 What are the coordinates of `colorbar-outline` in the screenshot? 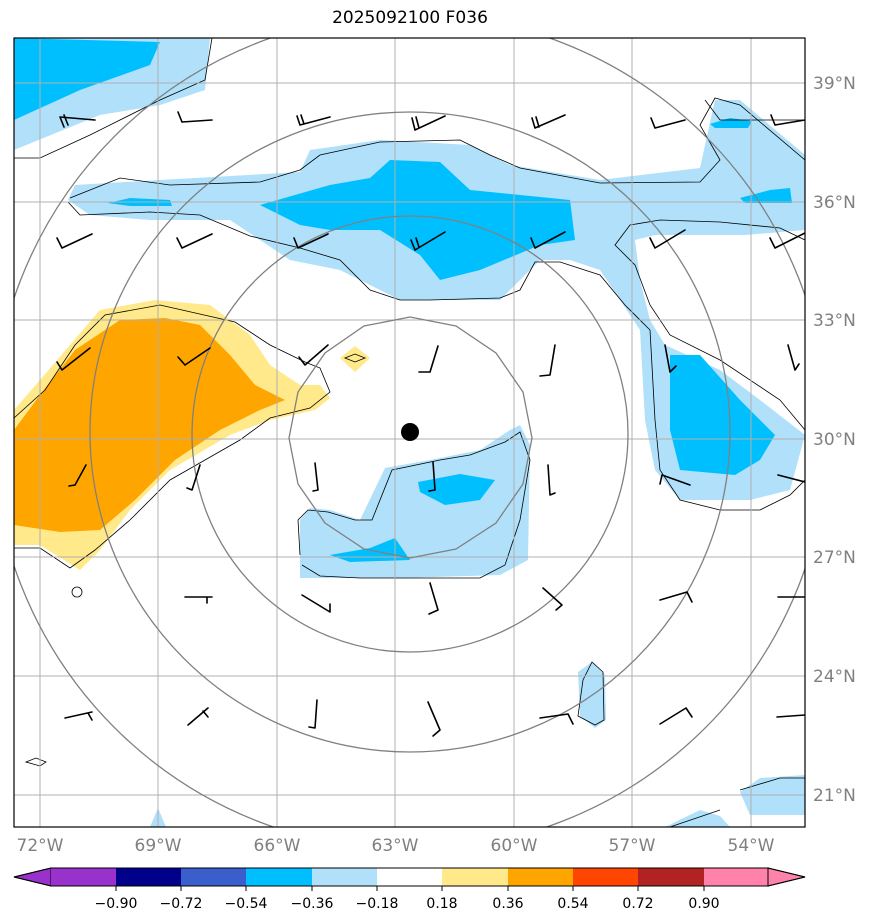 It's located at (409, 877).